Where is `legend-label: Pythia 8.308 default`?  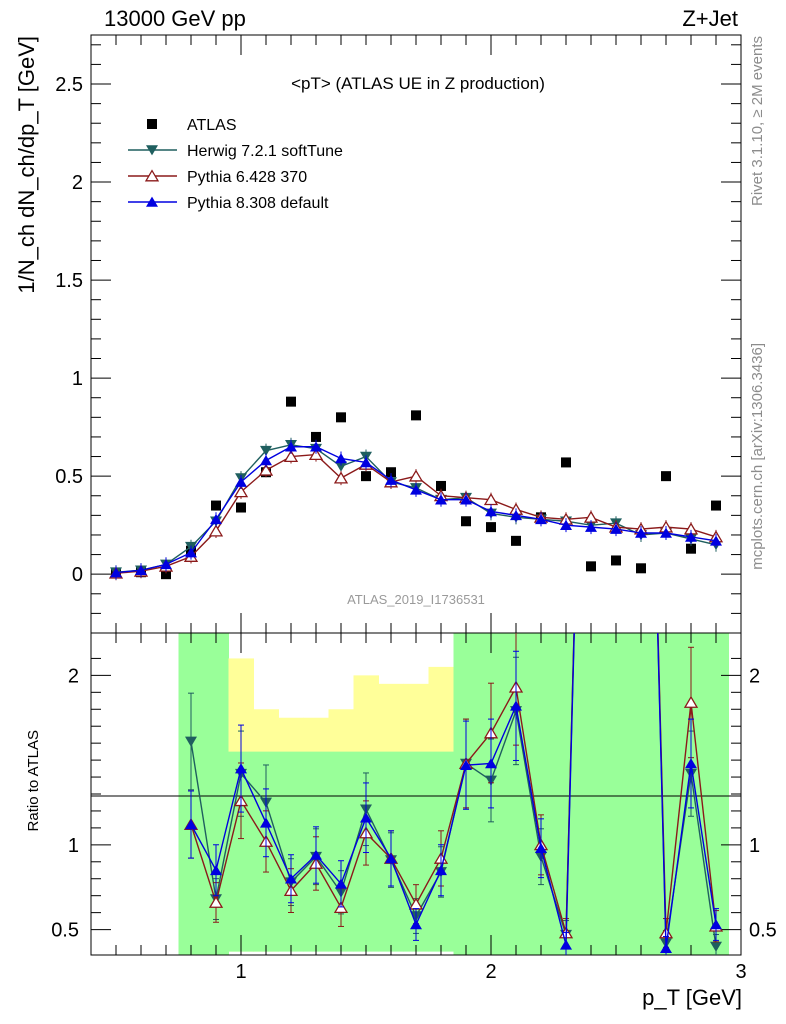 legend-label: Pythia 8.308 default is located at coordinates (258, 203).